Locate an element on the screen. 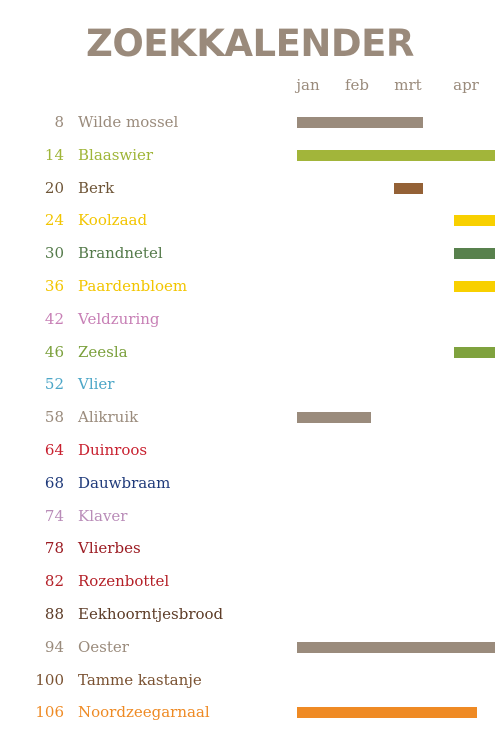 The image size is (496, 743). calendar-row: 64 Duinroos is located at coordinates (248, 450).